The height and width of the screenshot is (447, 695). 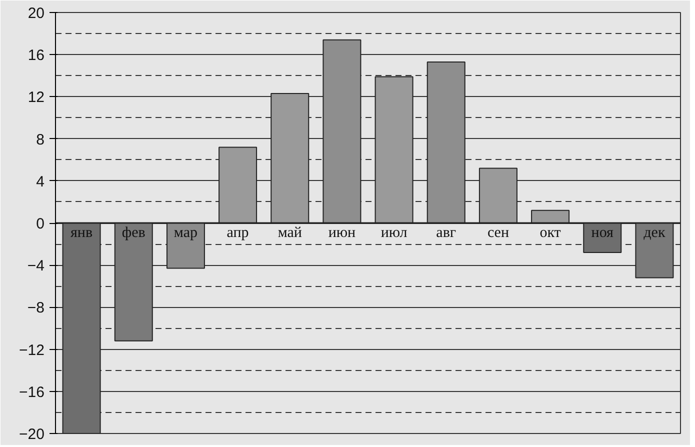 What do you see at coordinates (32, 350) in the screenshot?
I see `y-tick-label: −12` at bounding box center [32, 350].